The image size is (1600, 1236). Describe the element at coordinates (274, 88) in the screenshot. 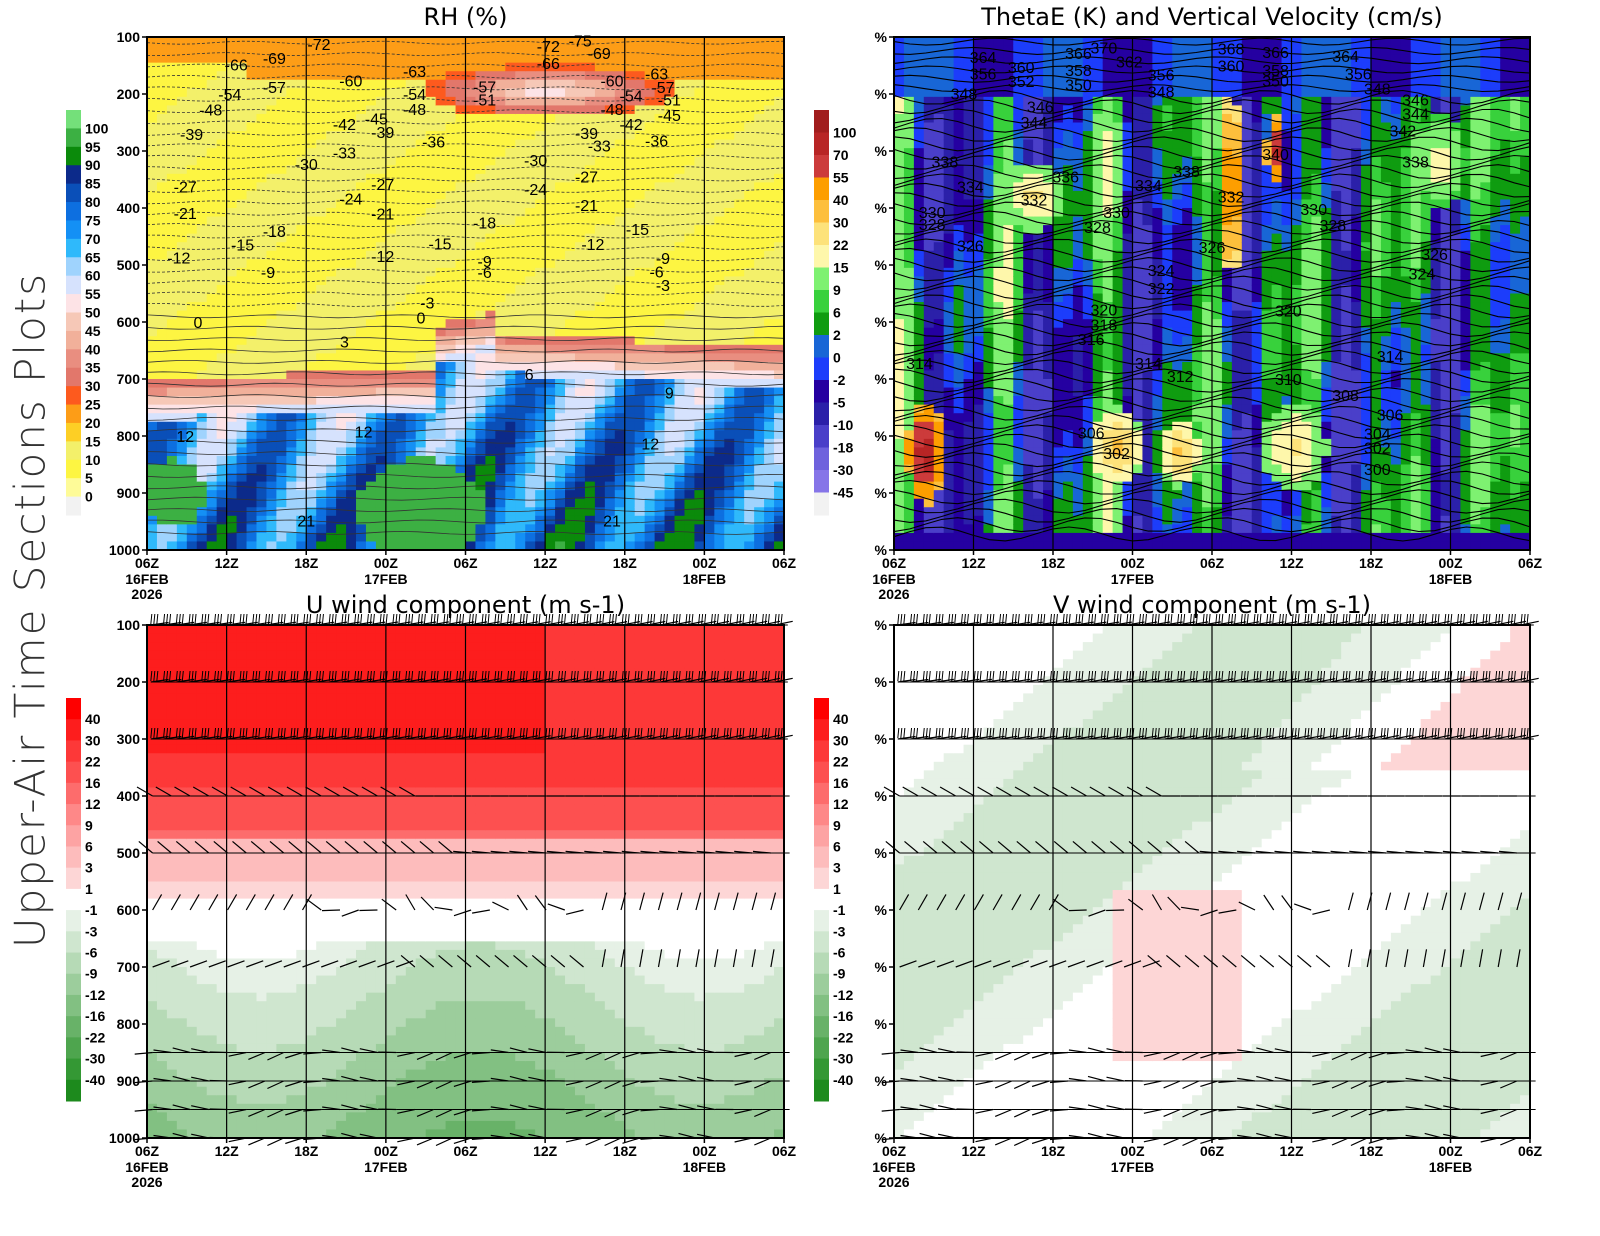

I see `contour-label: -57` at that location.